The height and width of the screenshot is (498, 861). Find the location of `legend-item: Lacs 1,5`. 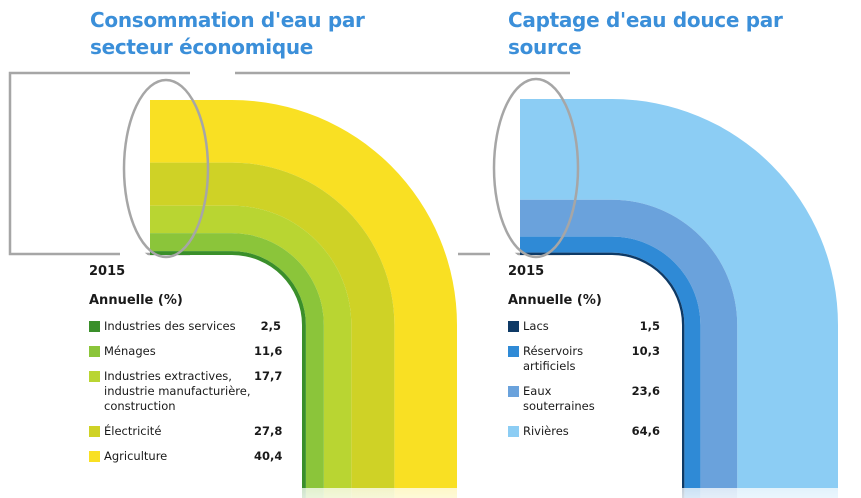

legend-item: Lacs 1,5 is located at coordinates (584, 326).